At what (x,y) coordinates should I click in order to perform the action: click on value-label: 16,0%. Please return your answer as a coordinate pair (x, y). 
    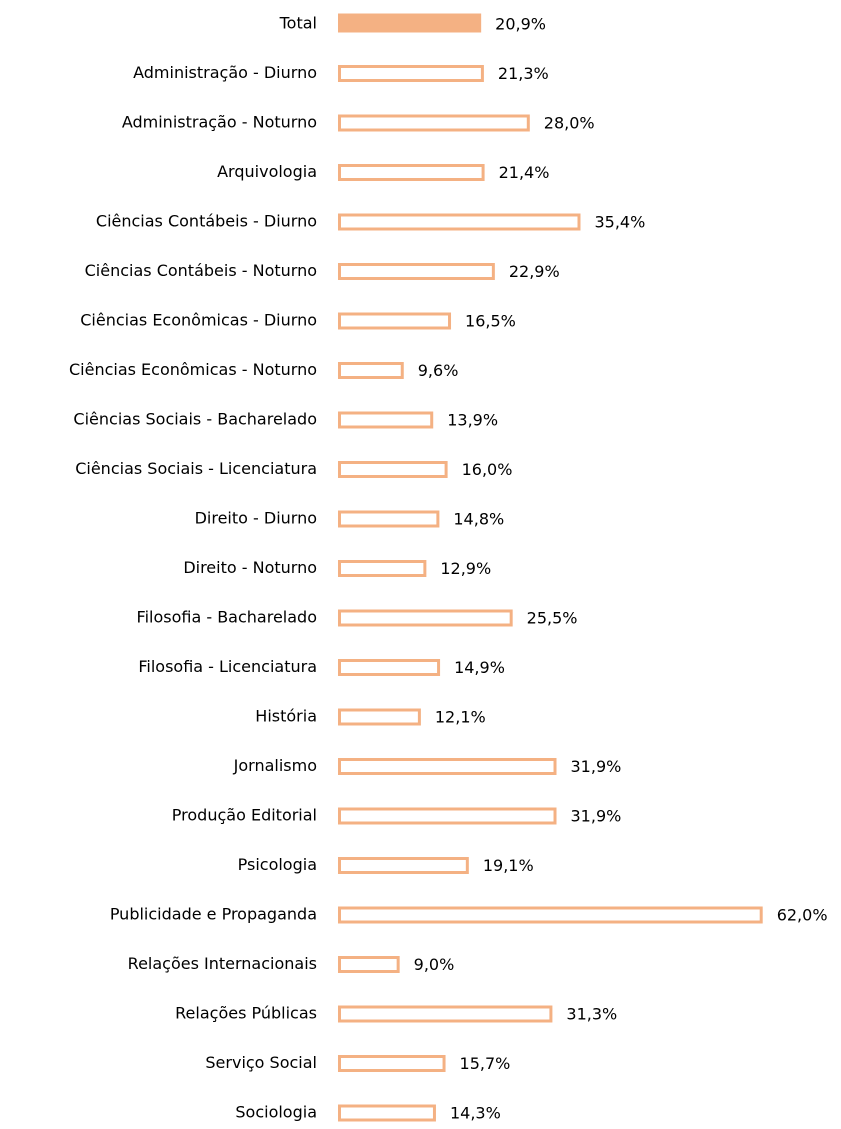
    Looking at the image, I should click on (487, 469).